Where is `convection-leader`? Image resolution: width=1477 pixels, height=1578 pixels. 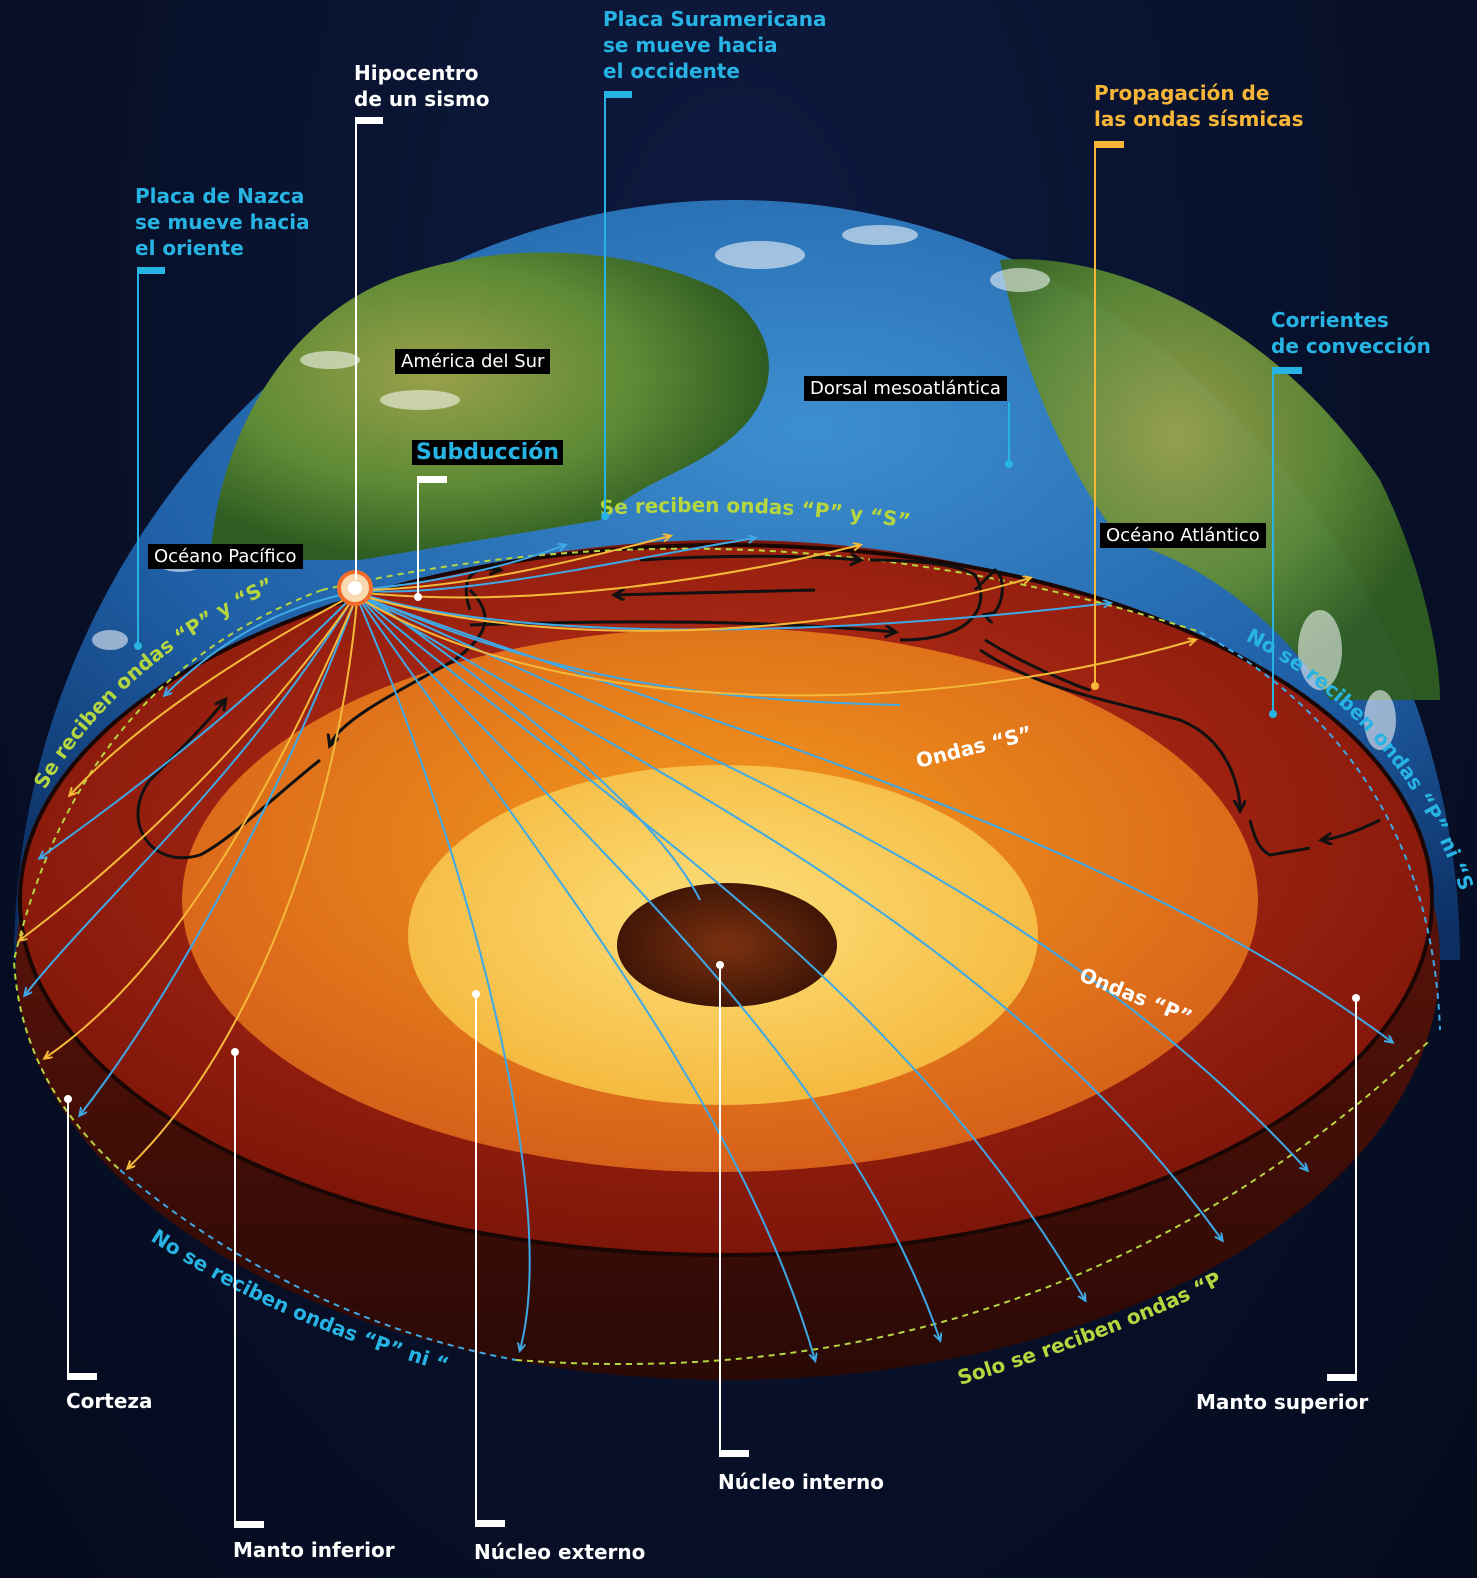 convection-leader is located at coordinates (1273, 541).